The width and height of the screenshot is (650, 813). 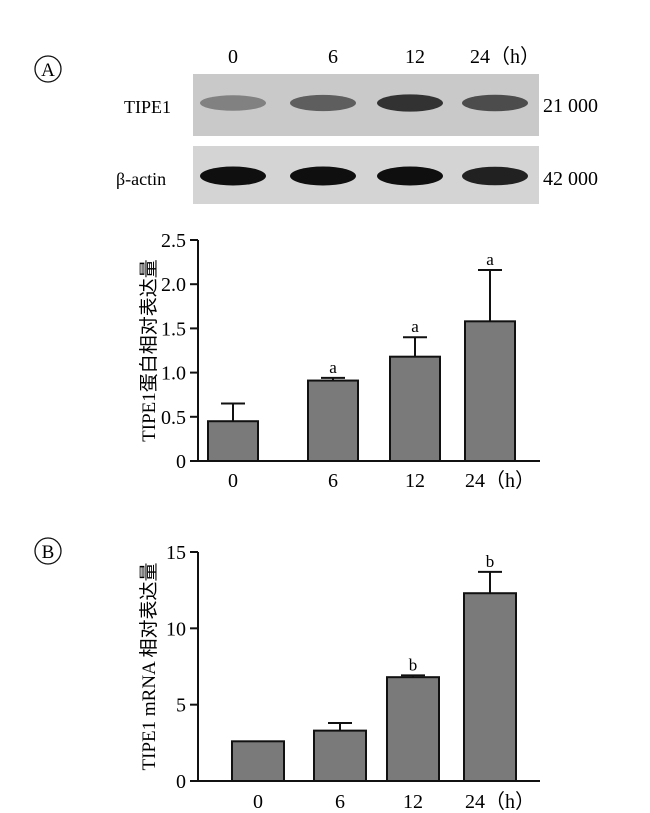 I want to click on y-tick-label: 0.5, so click(x=173, y=418).